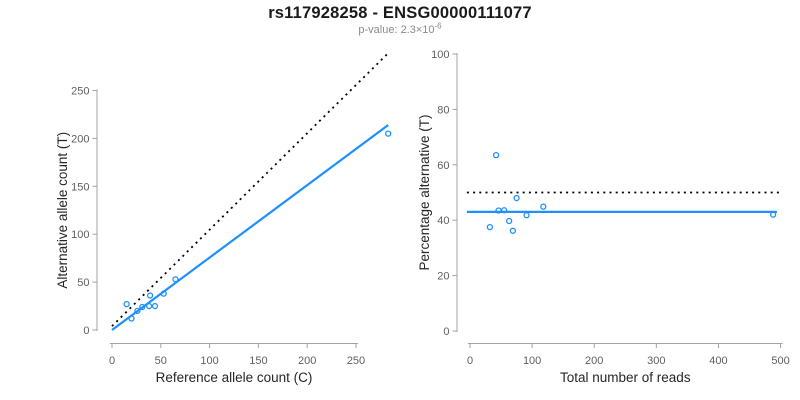 This screenshot has height=400, width=800. Describe the element at coordinates (356, 361) in the screenshot. I see `x-tick-label: 250` at that location.